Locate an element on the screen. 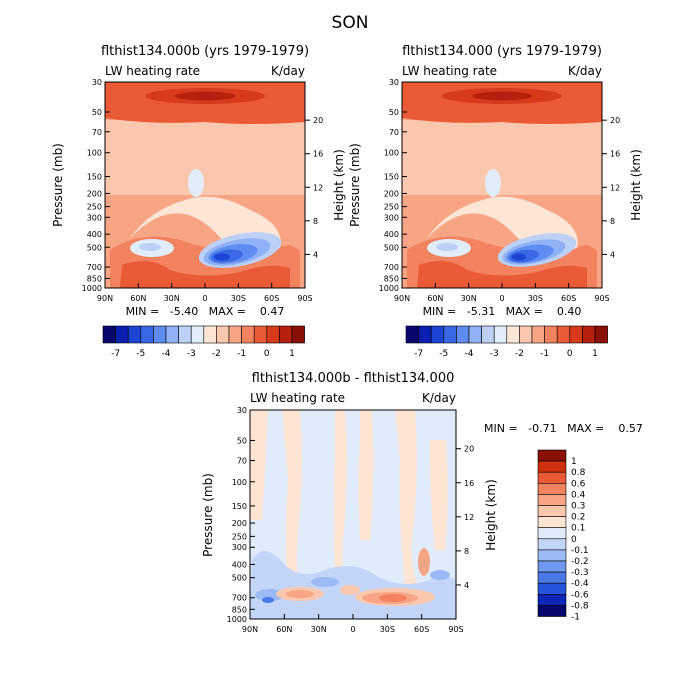 The image size is (700, 700). x-tick-label: 90N is located at coordinates (105, 298).